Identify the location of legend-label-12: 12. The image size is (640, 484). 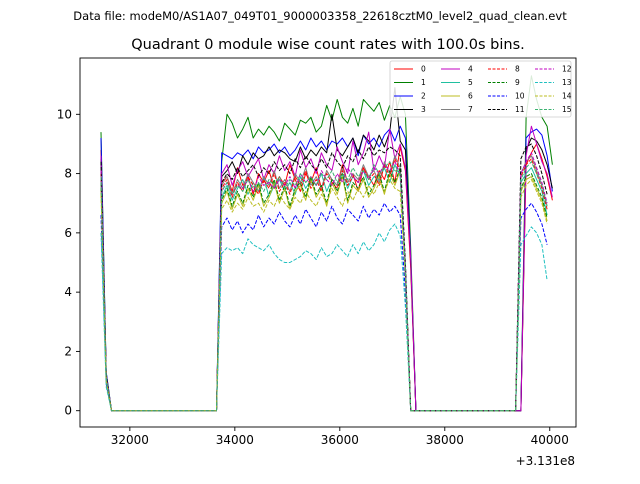
(567, 69).